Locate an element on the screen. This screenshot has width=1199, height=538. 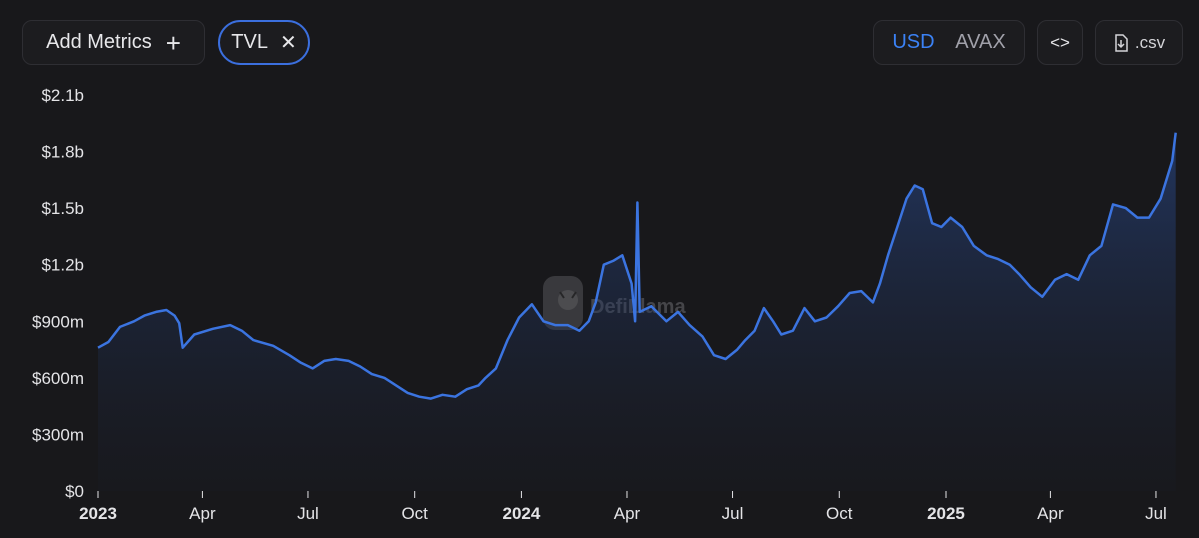
y-tick-label: $0 is located at coordinates (74, 491).